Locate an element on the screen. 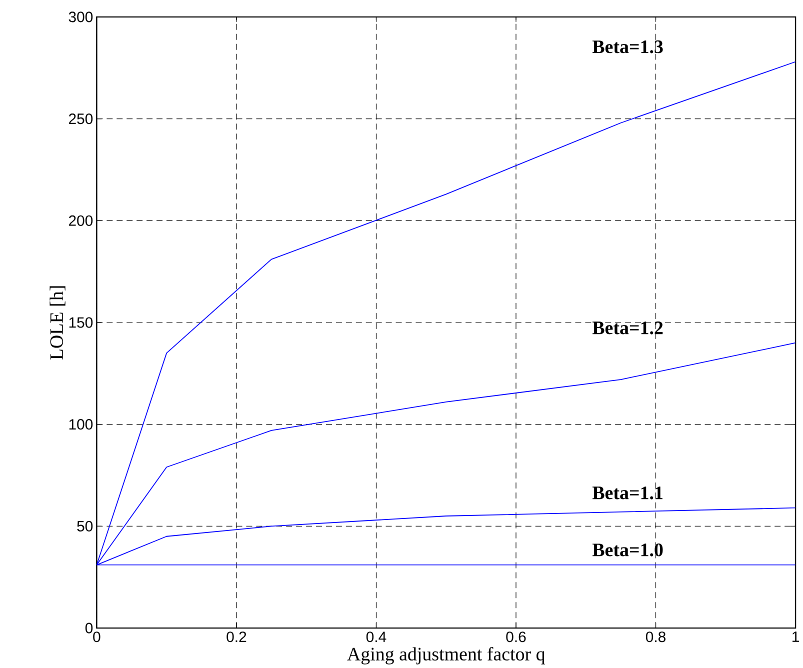  y-tick-label: 150 is located at coordinates (81, 322).